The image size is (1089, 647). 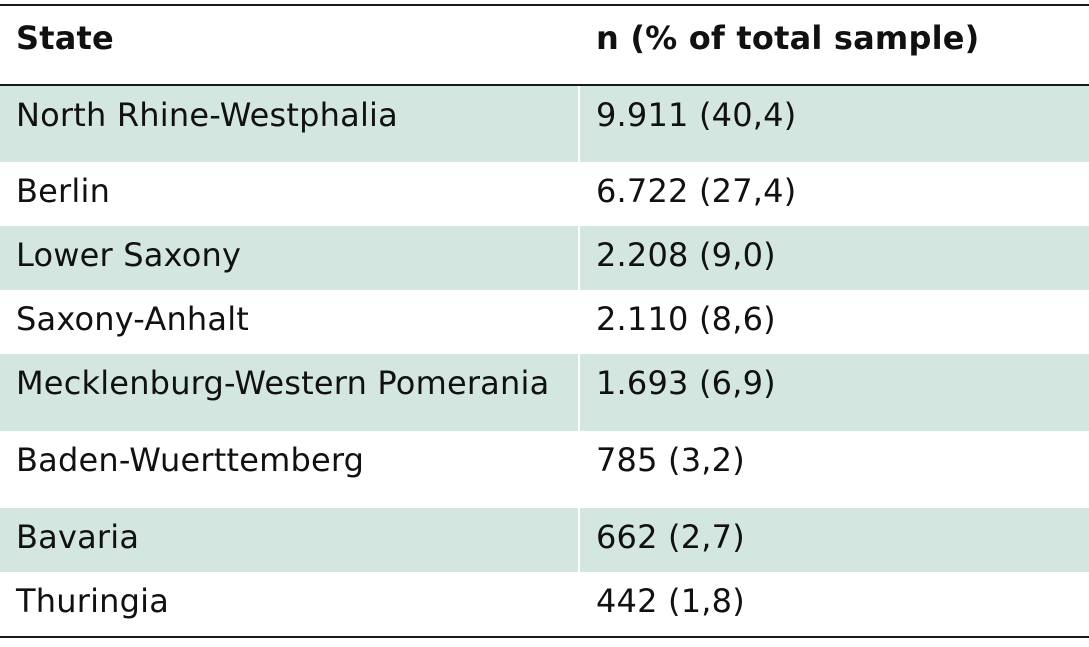 What do you see at coordinates (833, 194) in the screenshot?
I see `value-cell: 6.722 (27,4)` at bounding box center [833, 194].